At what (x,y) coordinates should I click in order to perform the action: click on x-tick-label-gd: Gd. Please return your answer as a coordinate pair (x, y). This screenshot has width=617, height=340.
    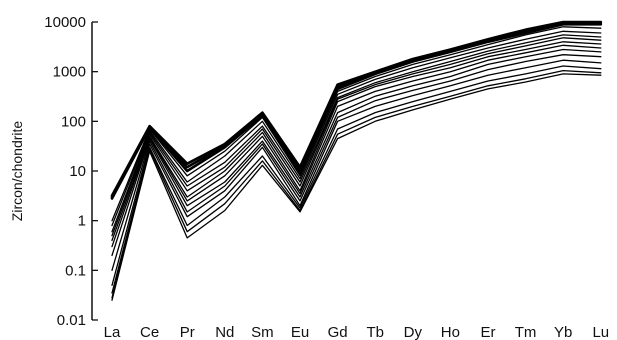
    Looking at the image, I should click on (338, 332).